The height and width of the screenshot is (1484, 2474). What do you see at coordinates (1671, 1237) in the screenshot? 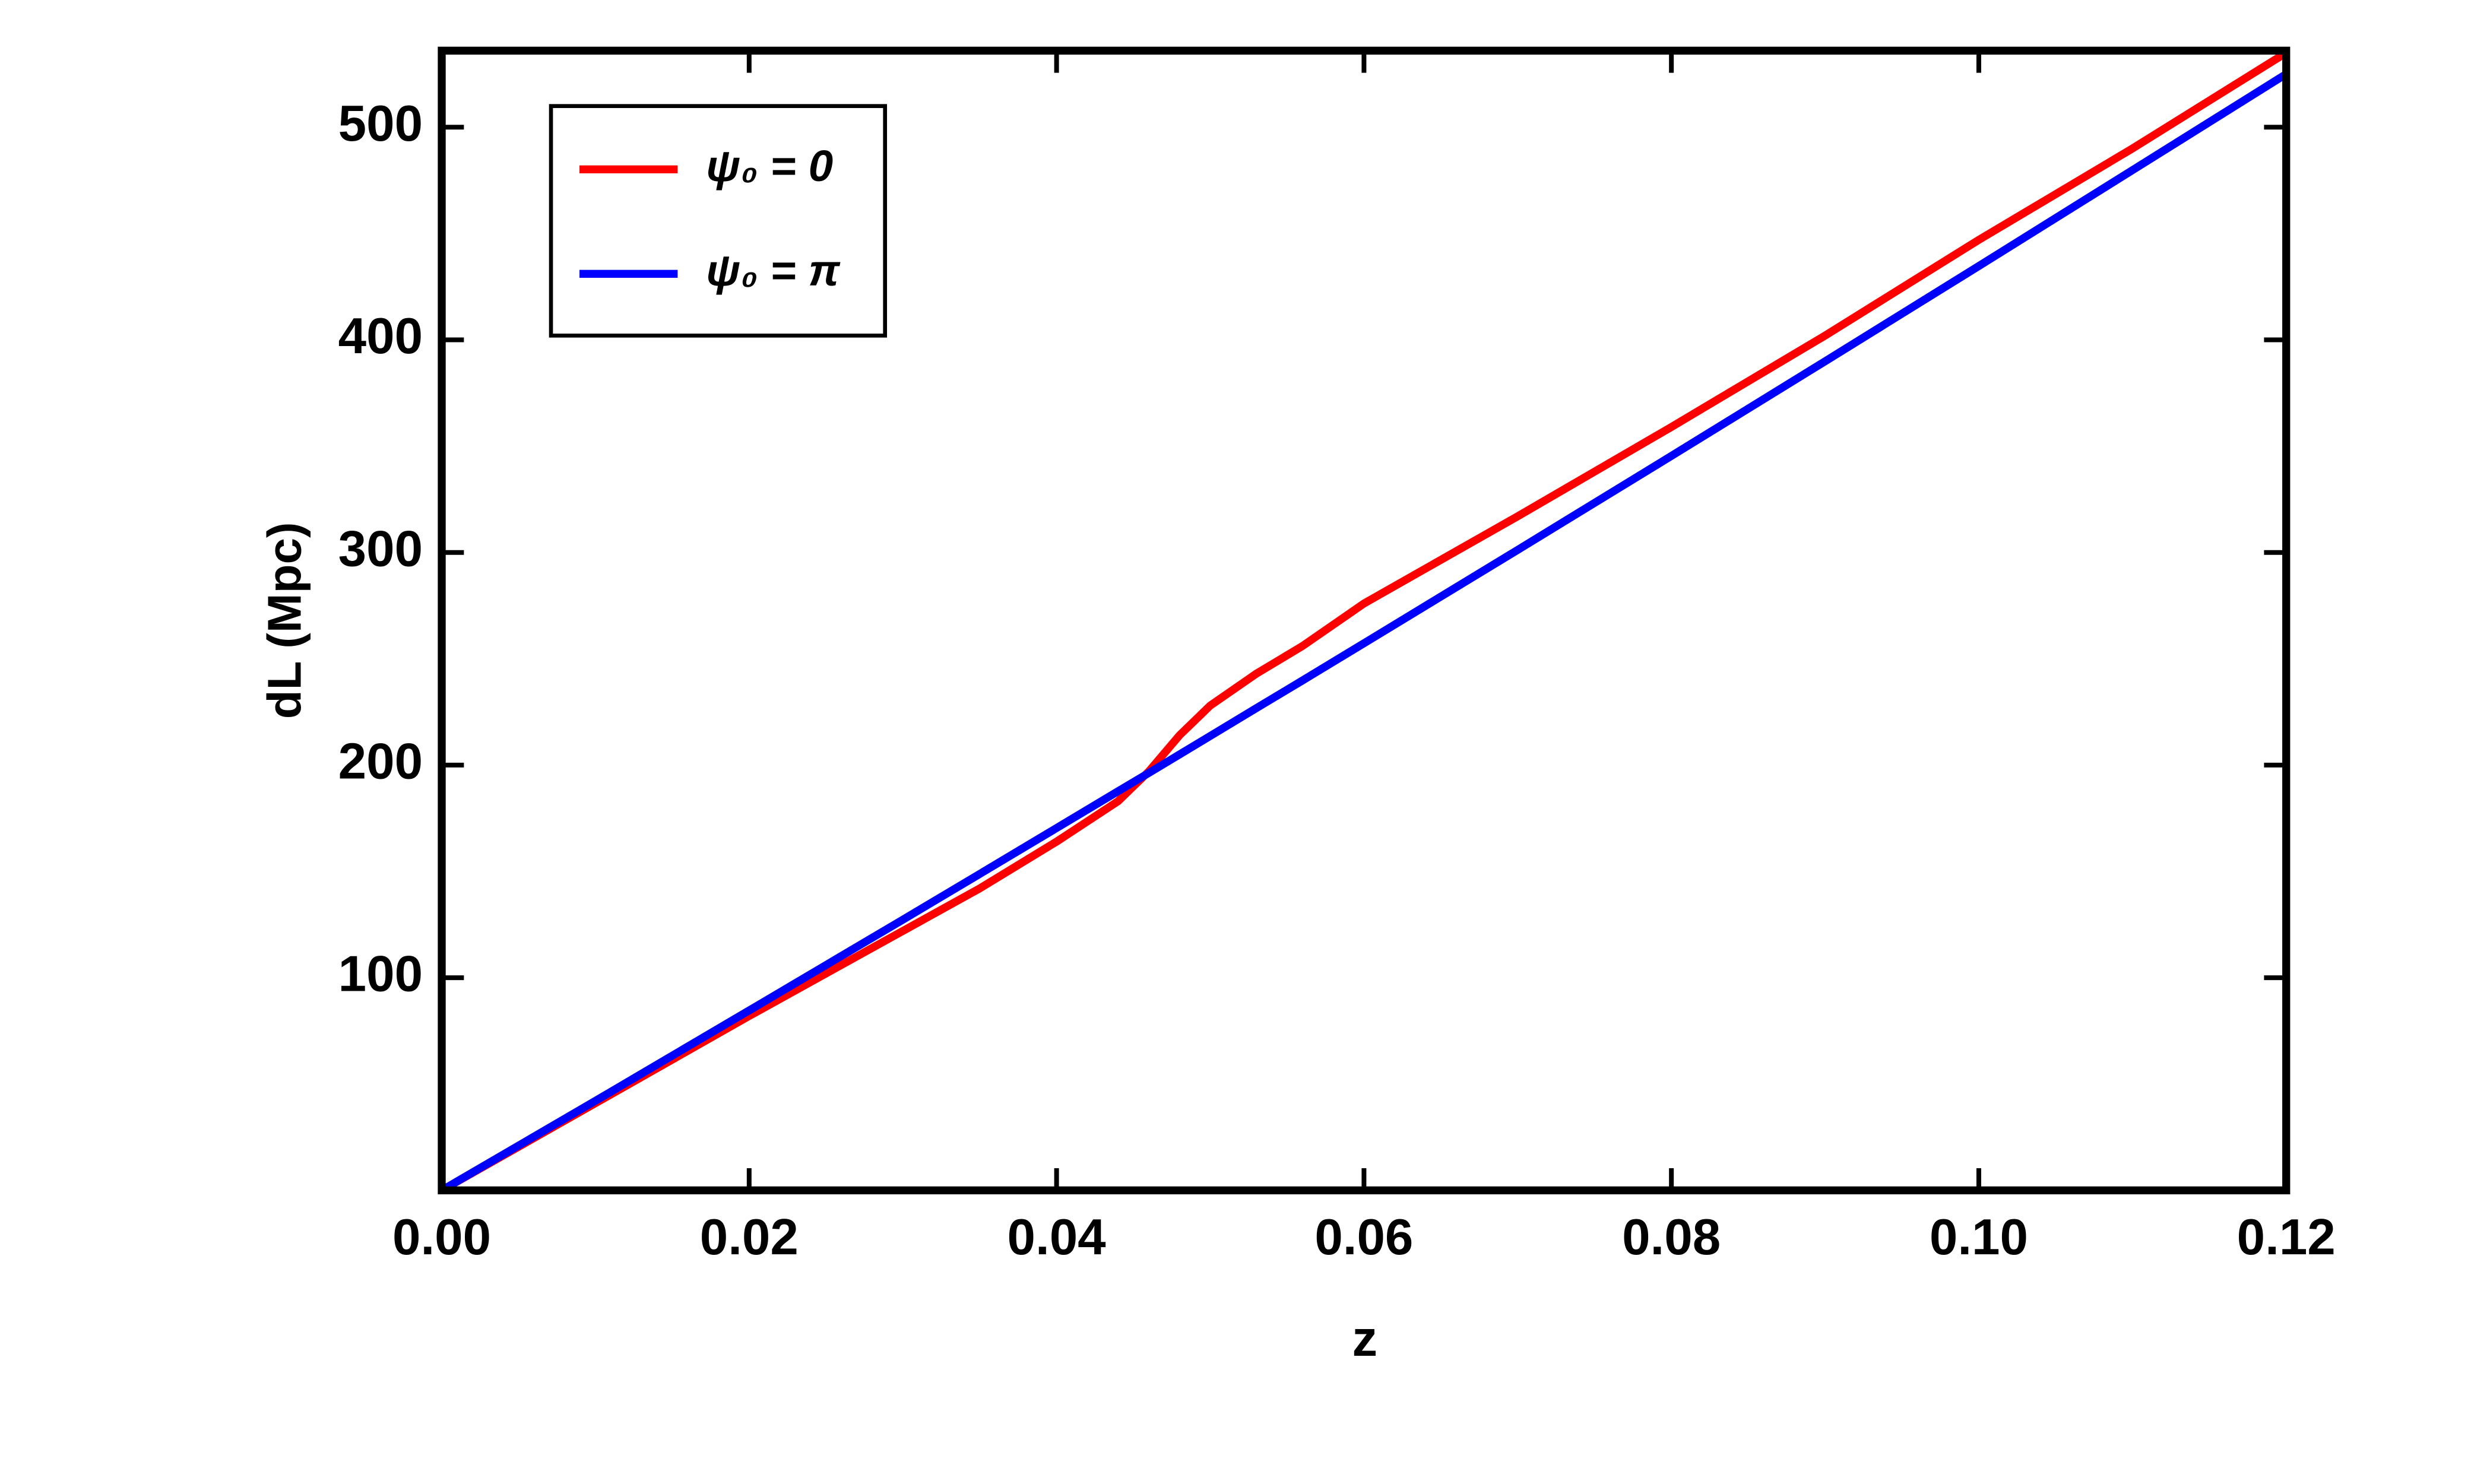
I see `x-tick-label: 0.08` at bounding box center [1671, 1237].